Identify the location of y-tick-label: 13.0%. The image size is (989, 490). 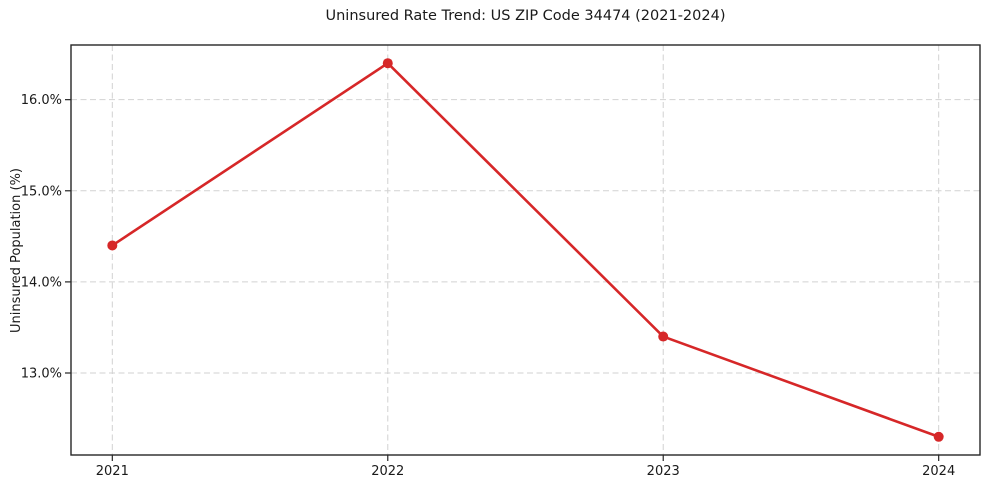
(41, 374).